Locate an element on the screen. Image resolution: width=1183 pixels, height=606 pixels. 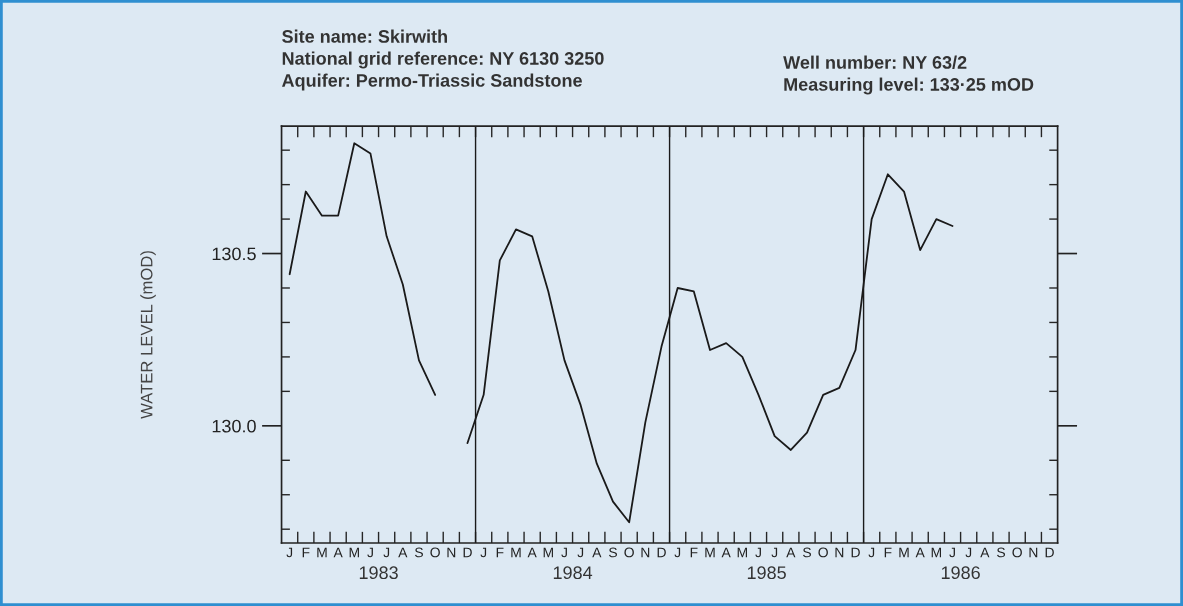
text: 1986 is located at coordinates (960, 573).